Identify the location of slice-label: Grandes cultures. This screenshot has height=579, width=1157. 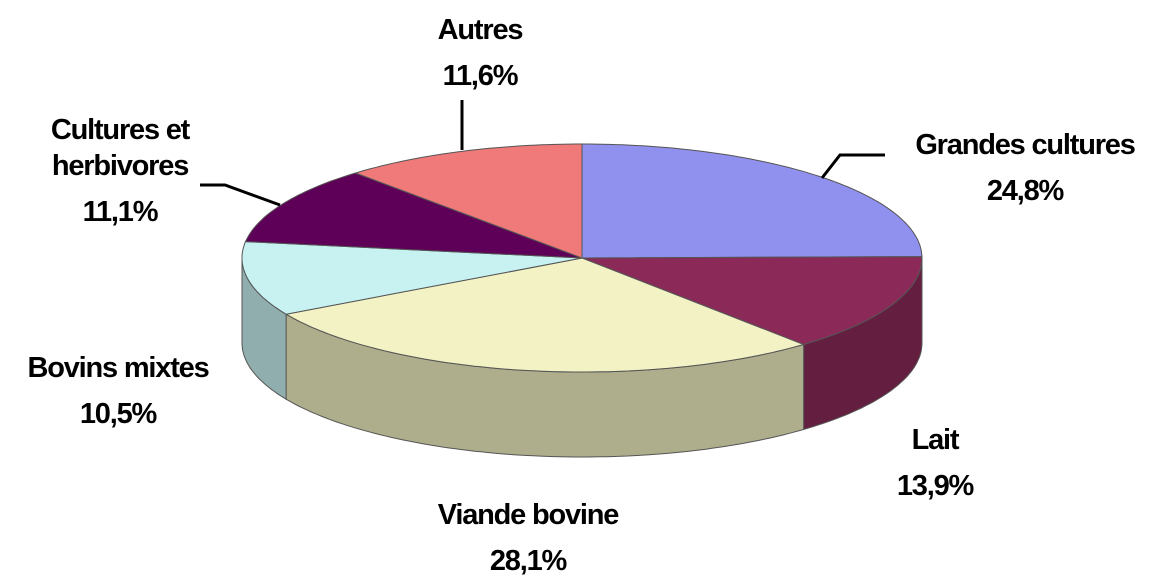
(1025, 145).